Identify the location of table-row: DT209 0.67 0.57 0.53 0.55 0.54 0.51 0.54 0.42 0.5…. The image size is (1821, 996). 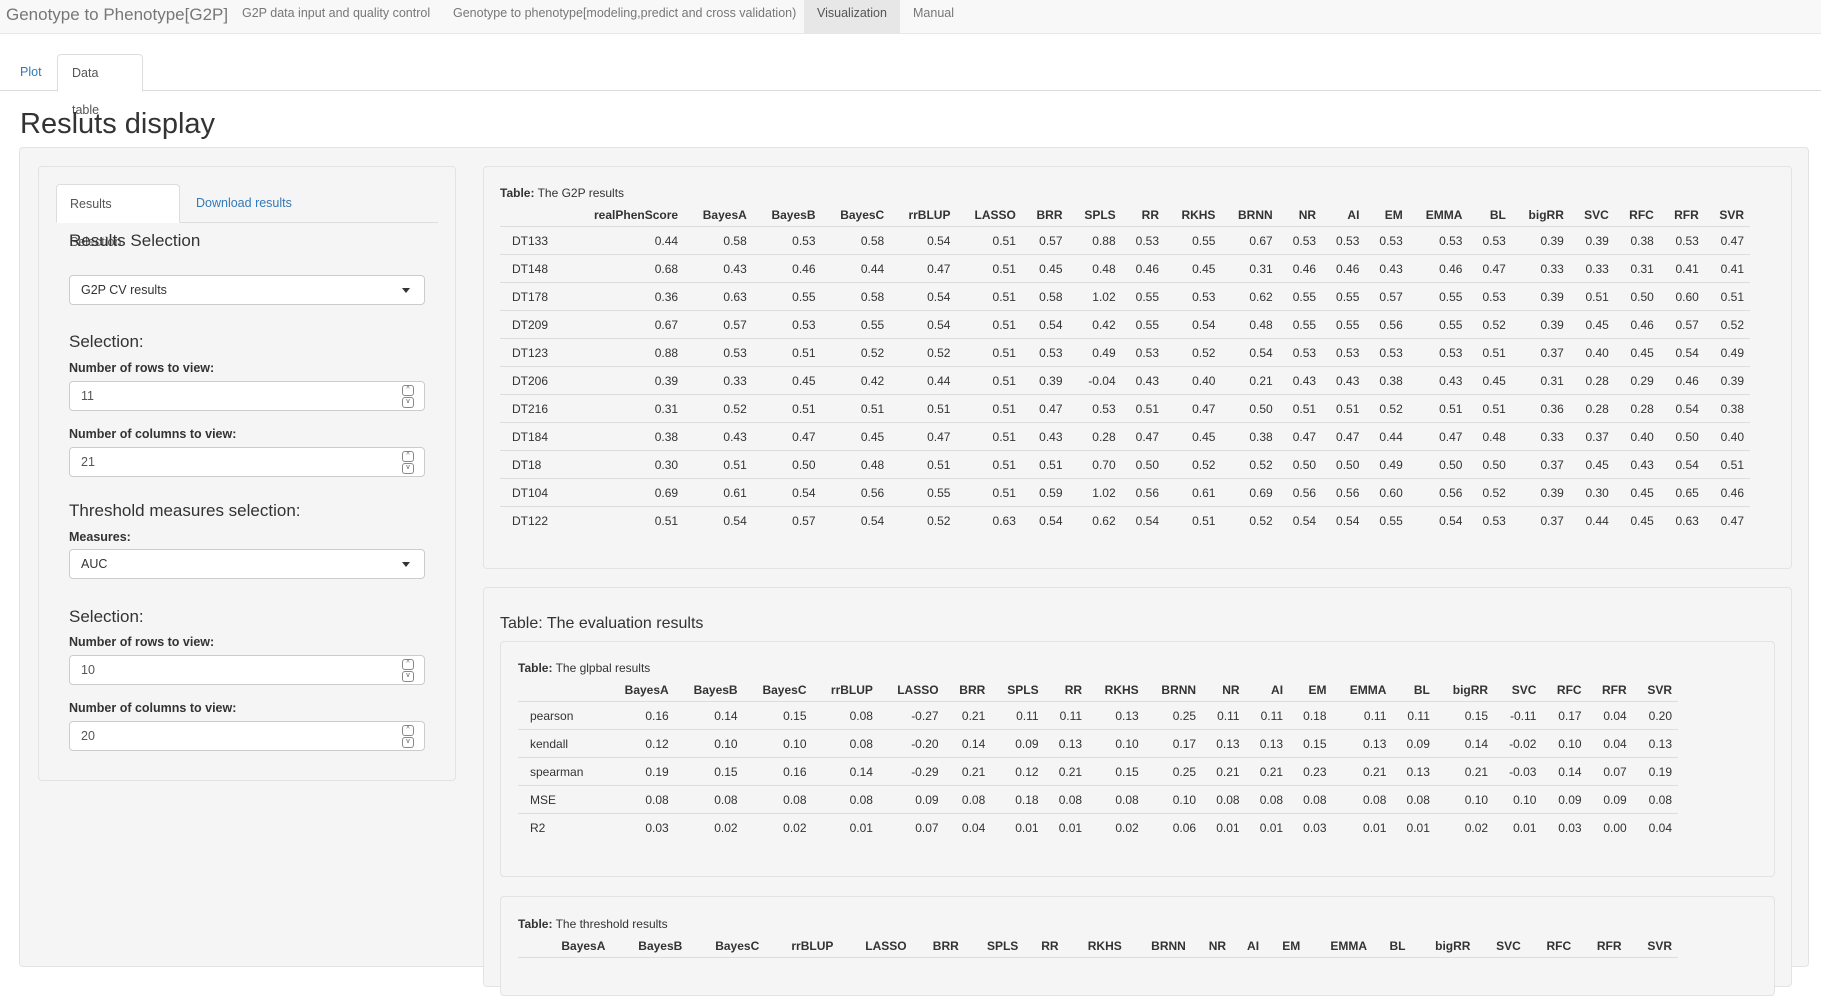
(1125, 324).